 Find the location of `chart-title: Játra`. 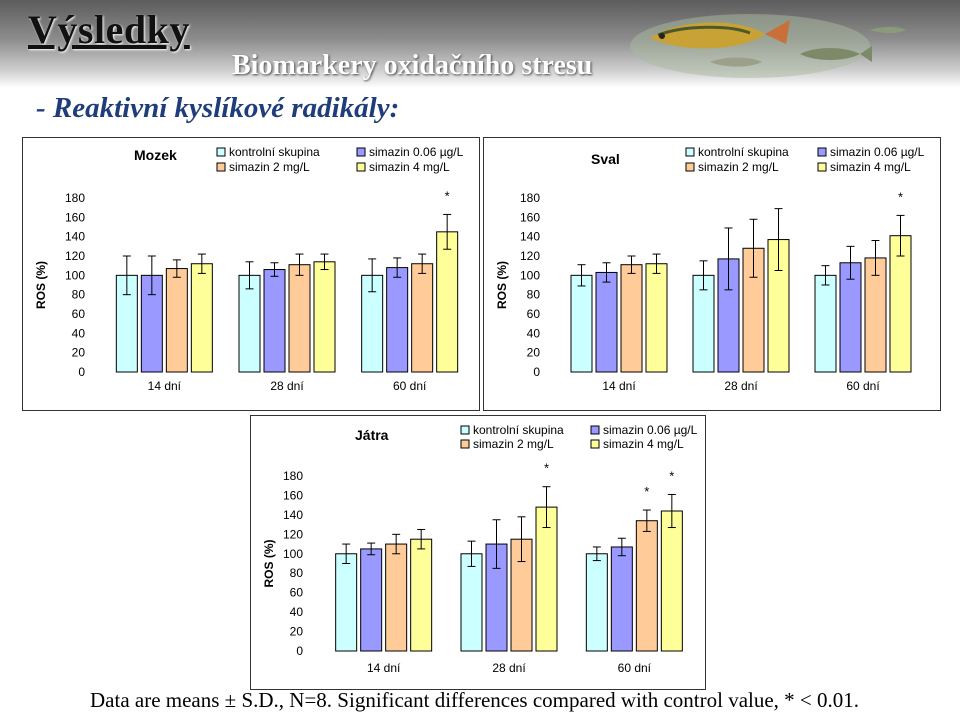

chart-title: Játra is located at coordinates (372, 435).